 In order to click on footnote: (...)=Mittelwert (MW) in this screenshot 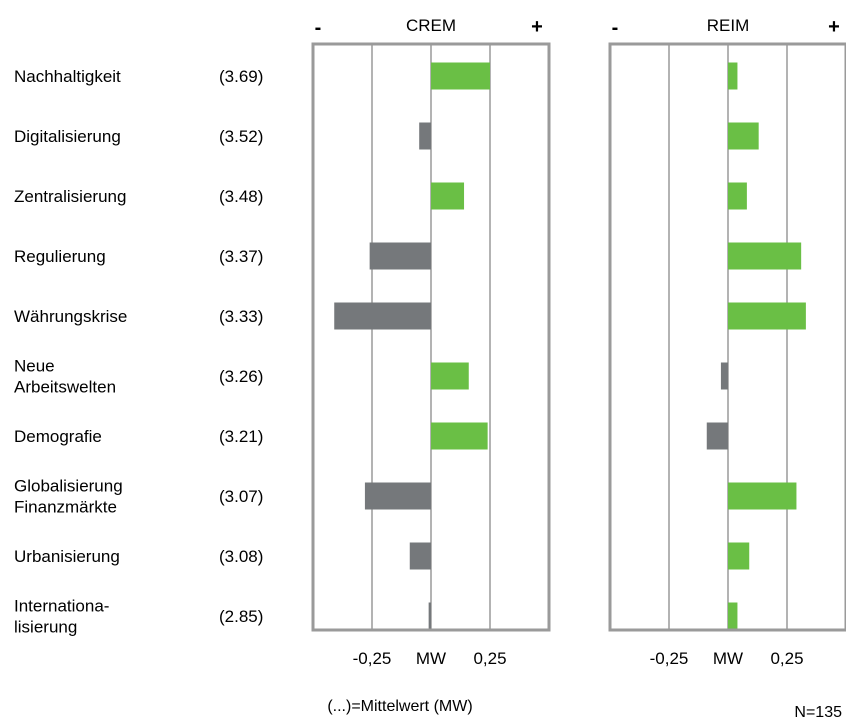, I will do `click(399, 706)`.